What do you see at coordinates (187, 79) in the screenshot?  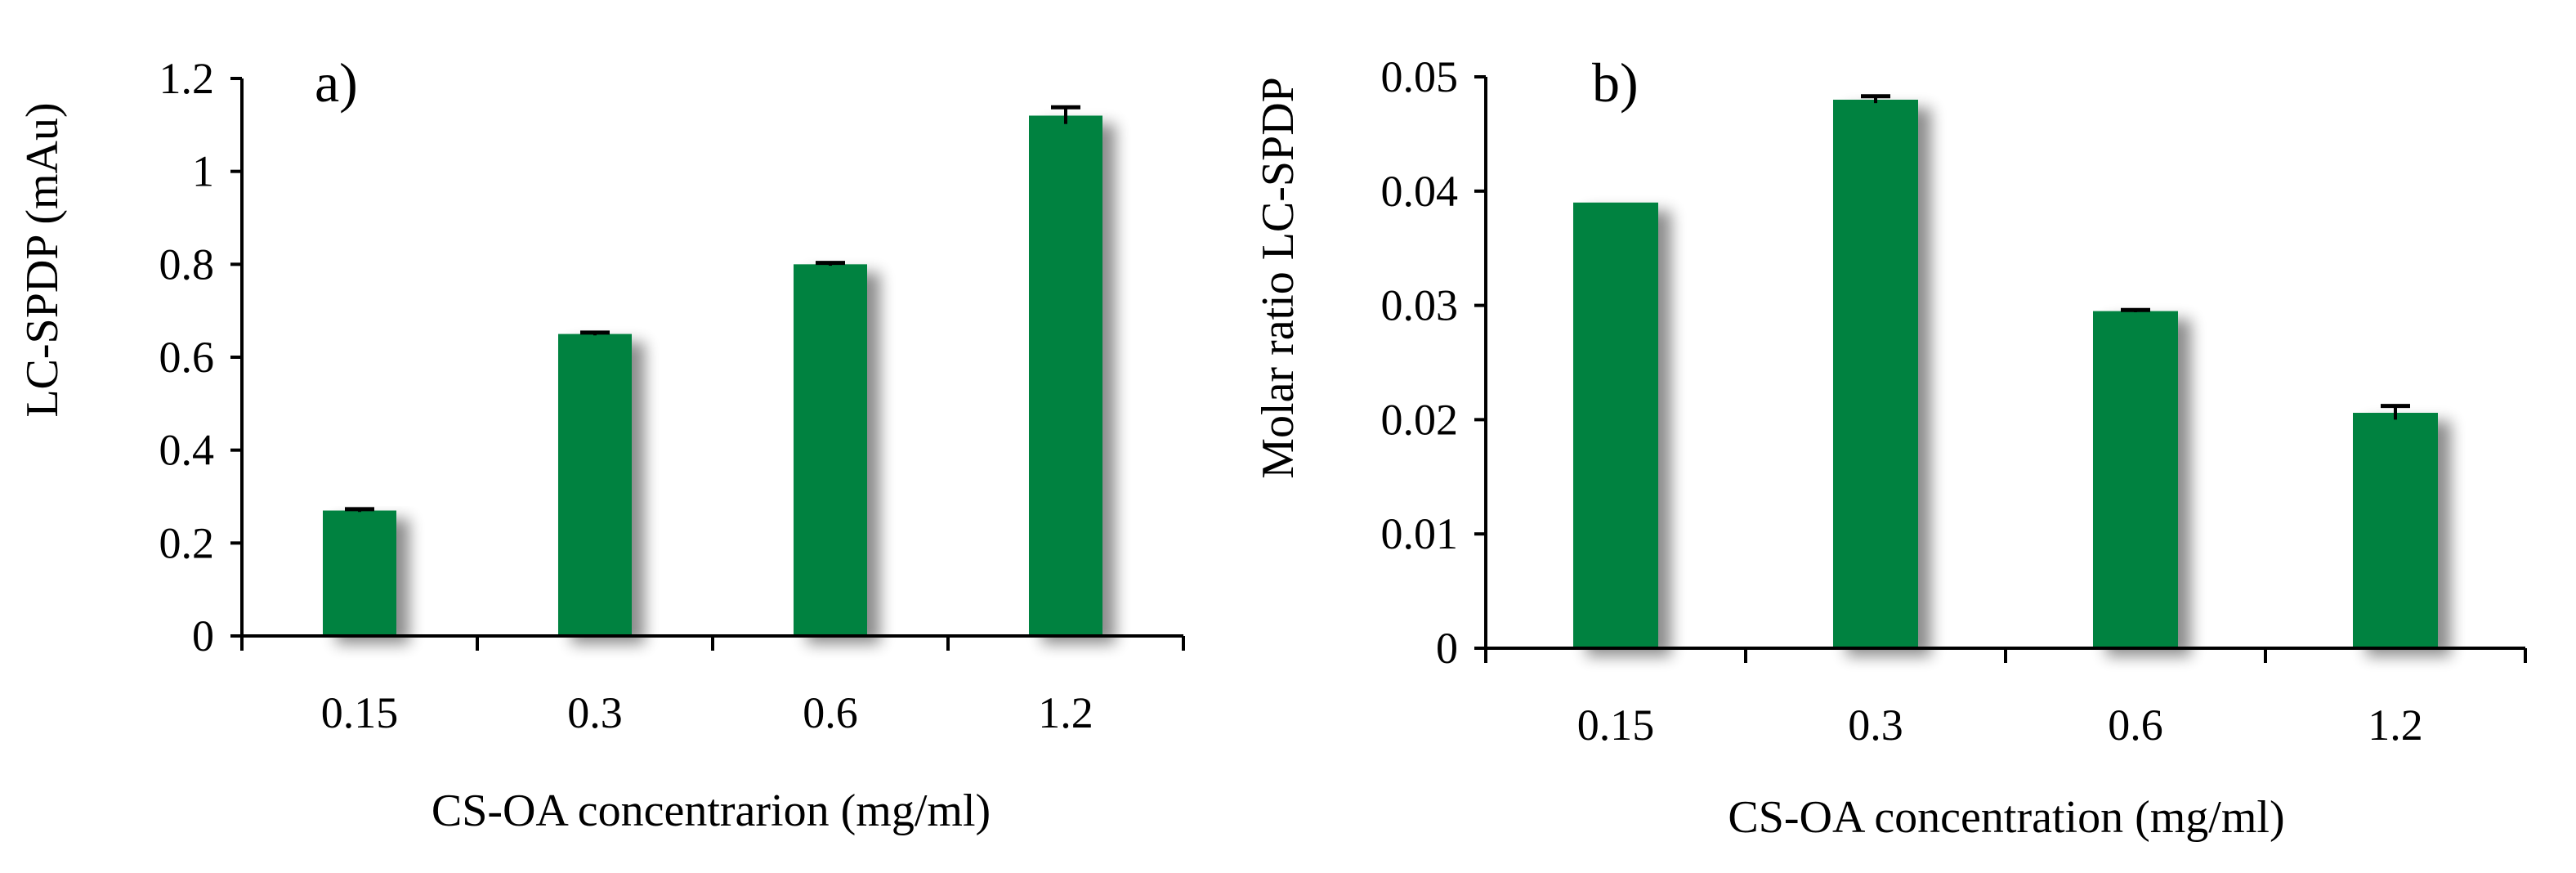 I see `panel-a-y-tick-label: 1.2` at bounding box center [187, 79].